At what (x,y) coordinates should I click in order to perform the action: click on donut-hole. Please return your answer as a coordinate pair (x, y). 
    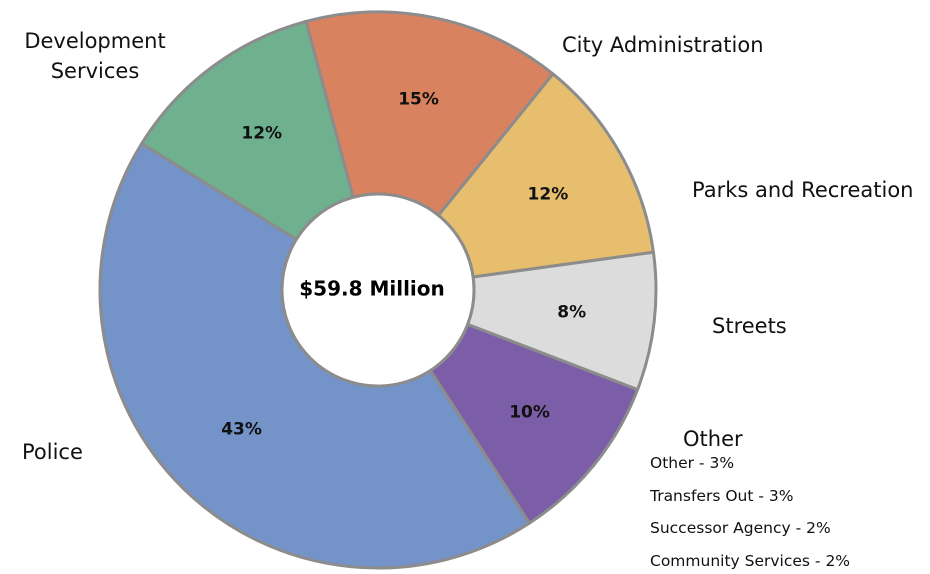
    Looking at the image, I should click on (378, 290).